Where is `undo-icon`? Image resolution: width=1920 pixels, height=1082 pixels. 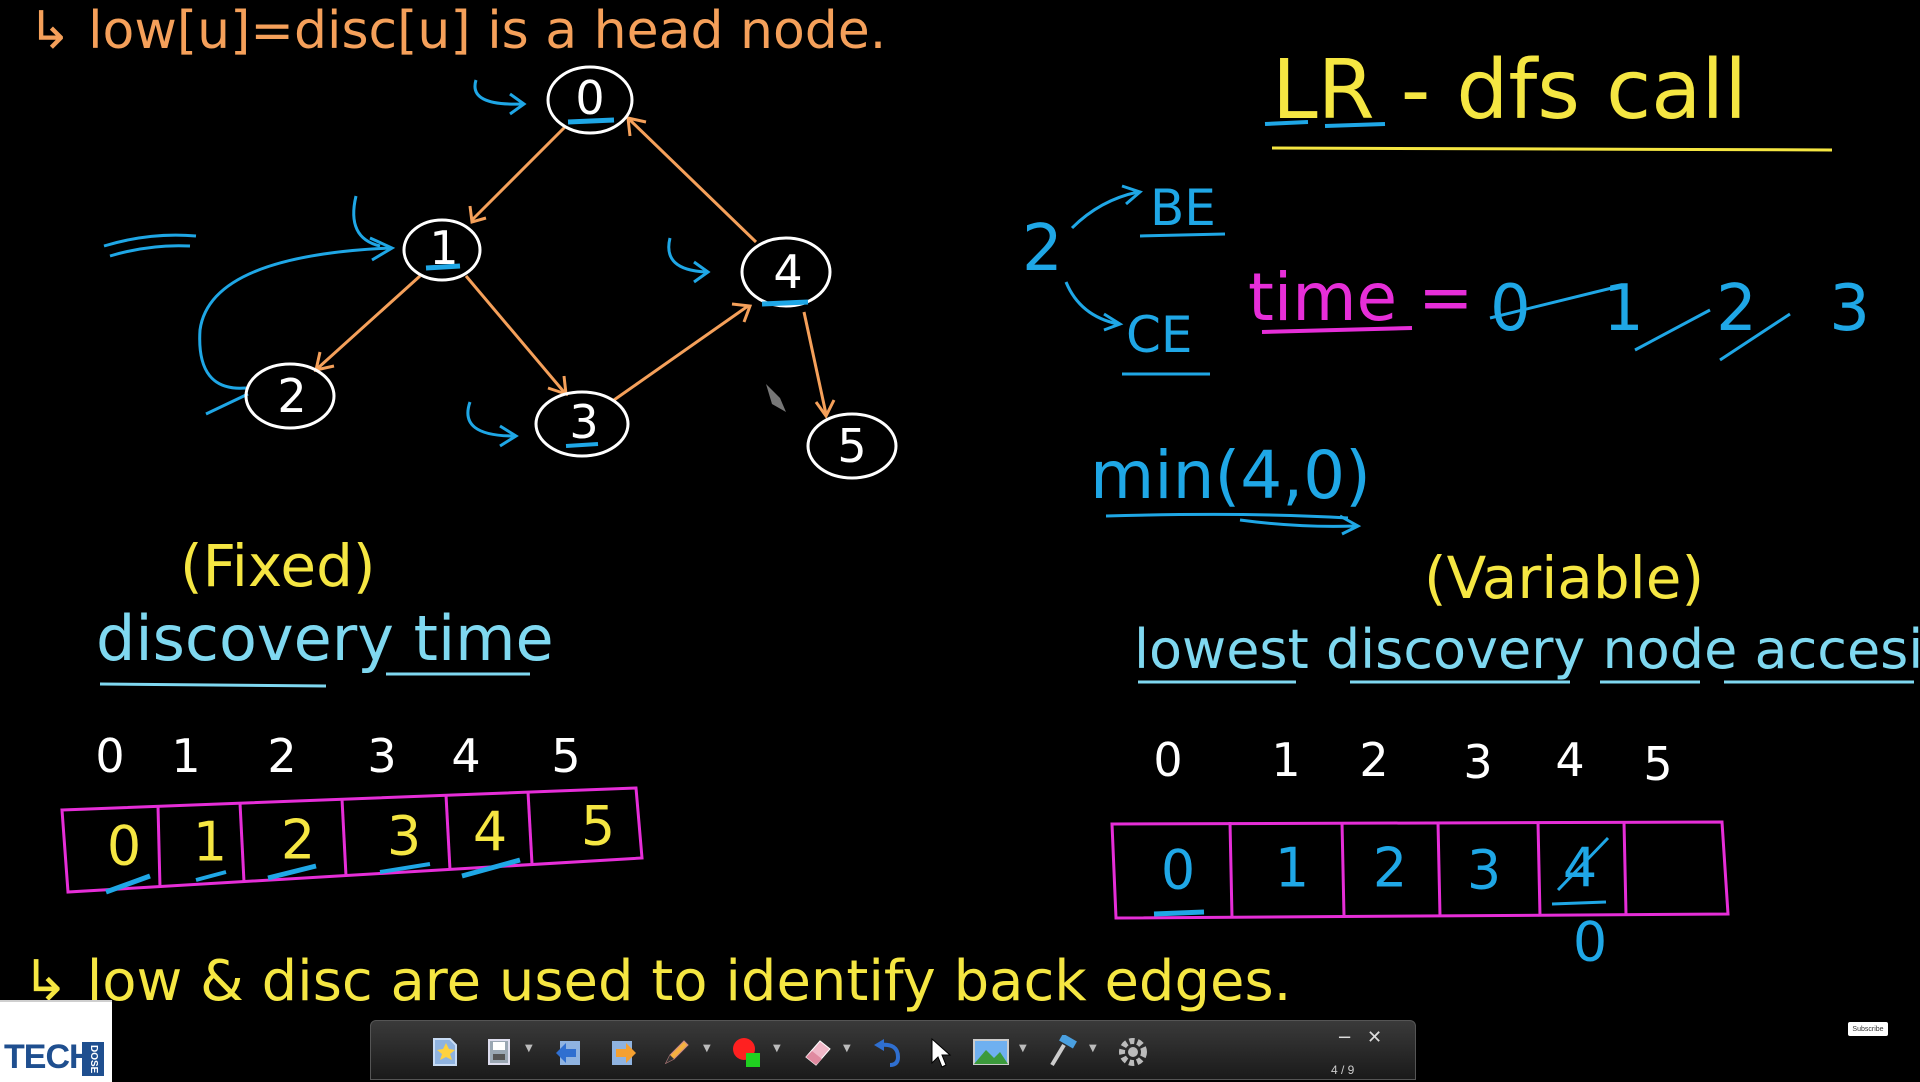 undo-icon is located at coordinates (887, 1052).